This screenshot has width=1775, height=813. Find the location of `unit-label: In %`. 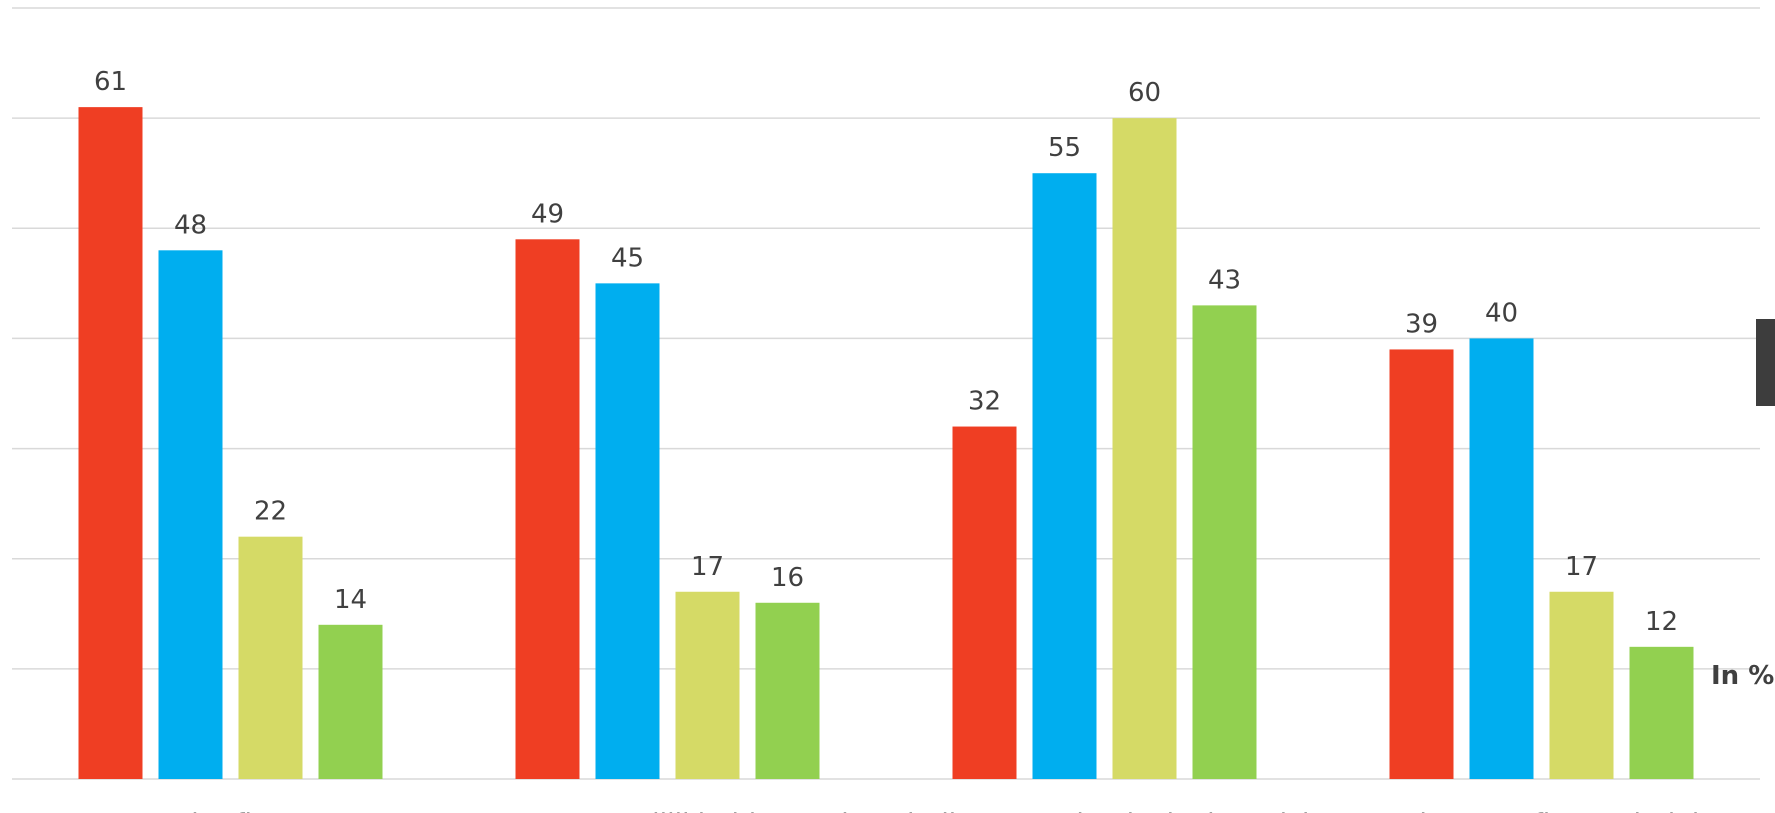

unit-label: In % is located at coordinates (1743, 676).